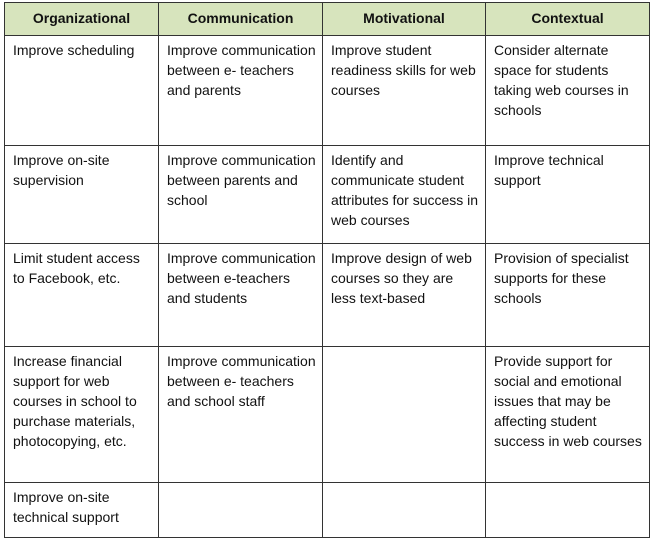 The image size is (650, 539). Describe the element at coordinates (81, 19) in the screenshot. I see `header-organizational: Organizational` at that location.